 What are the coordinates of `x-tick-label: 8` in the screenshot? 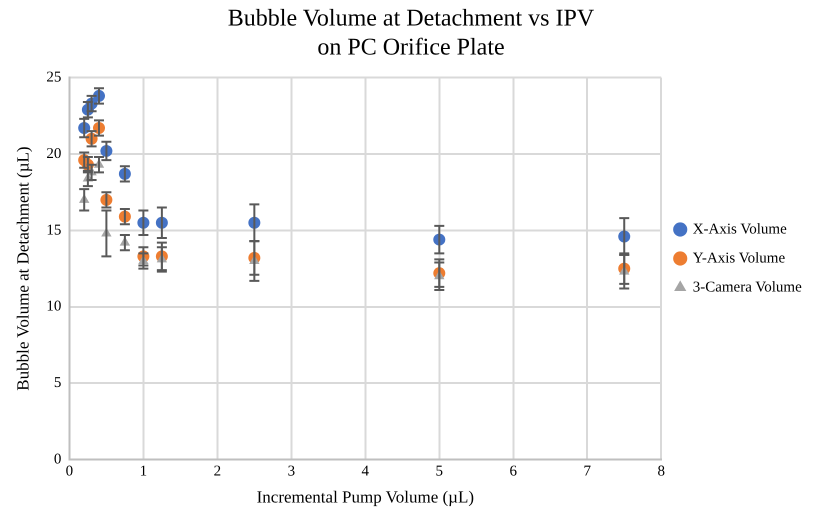 It's located at (661, 472).